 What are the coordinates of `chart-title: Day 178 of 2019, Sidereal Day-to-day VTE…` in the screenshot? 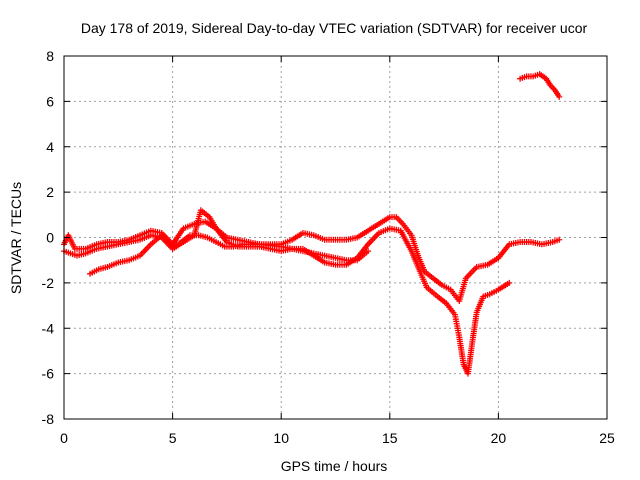 It's located at (334, 28).